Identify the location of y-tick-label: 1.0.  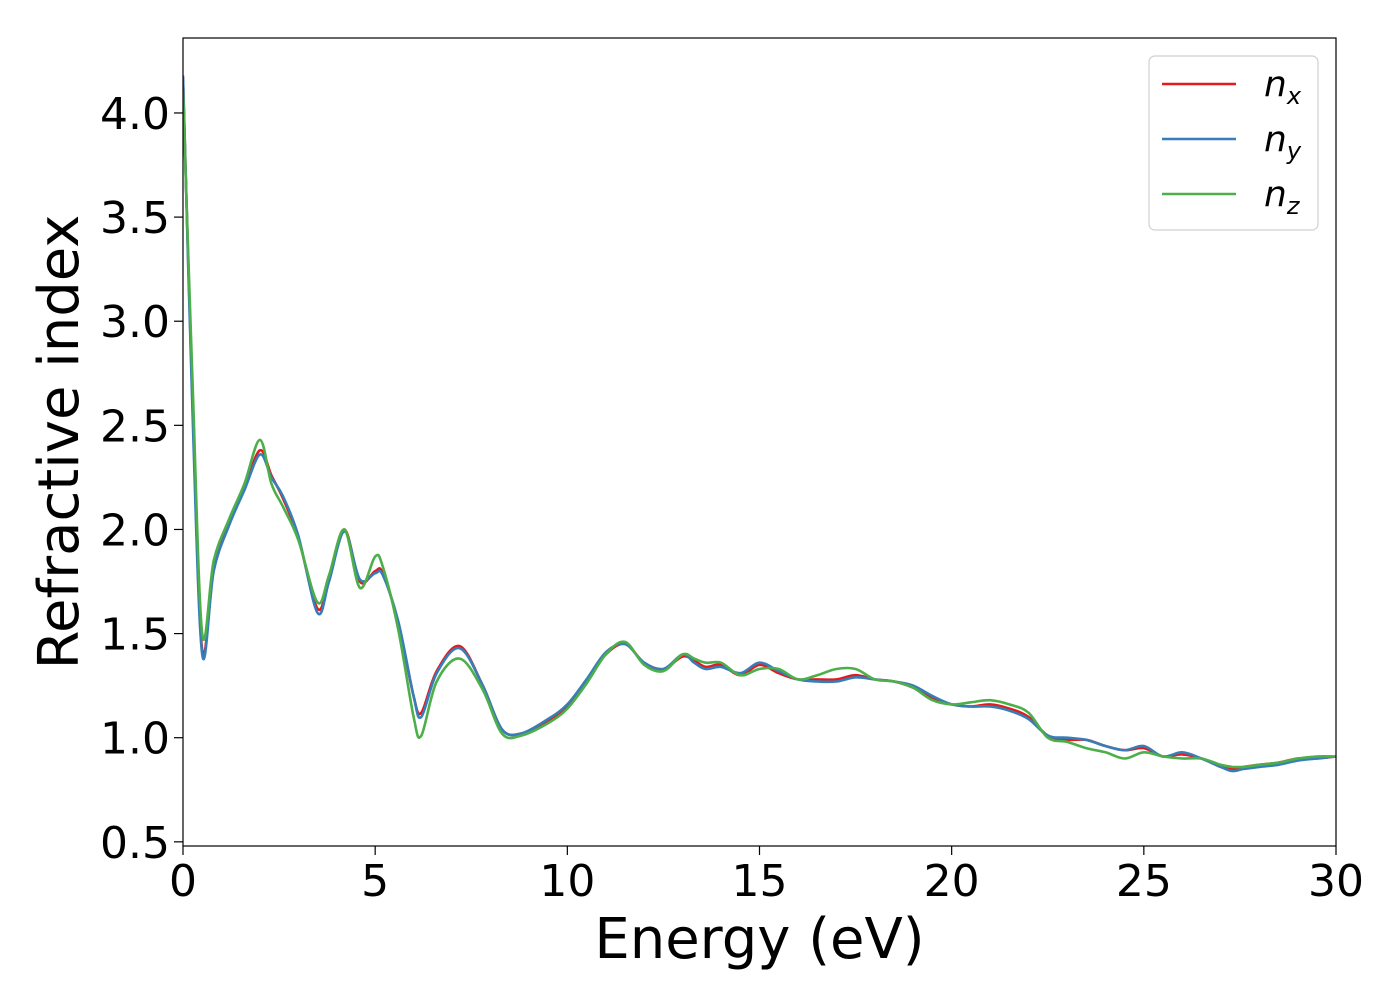
(135, 739).